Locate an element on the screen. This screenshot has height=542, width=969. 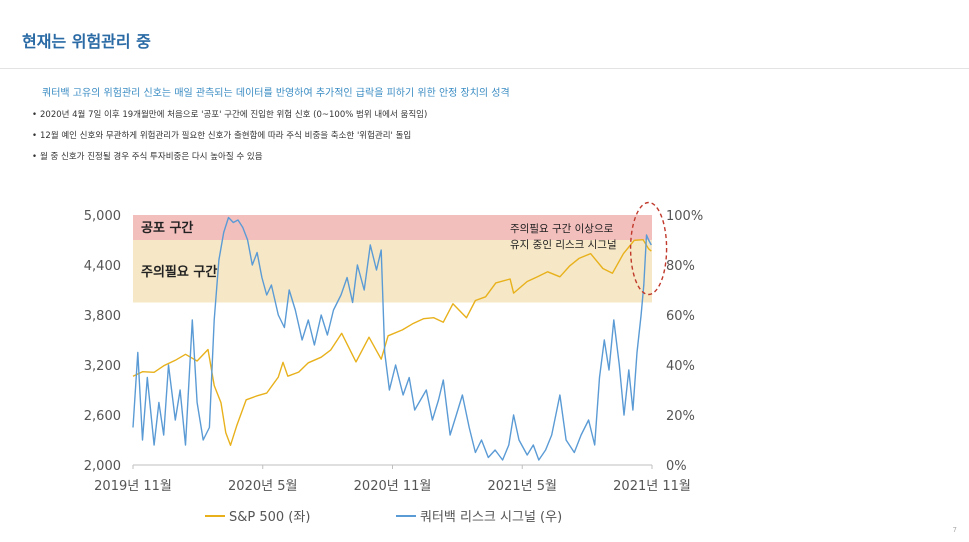
x-tick-label: 2020년 11월 is located at coordinates (393, 486).